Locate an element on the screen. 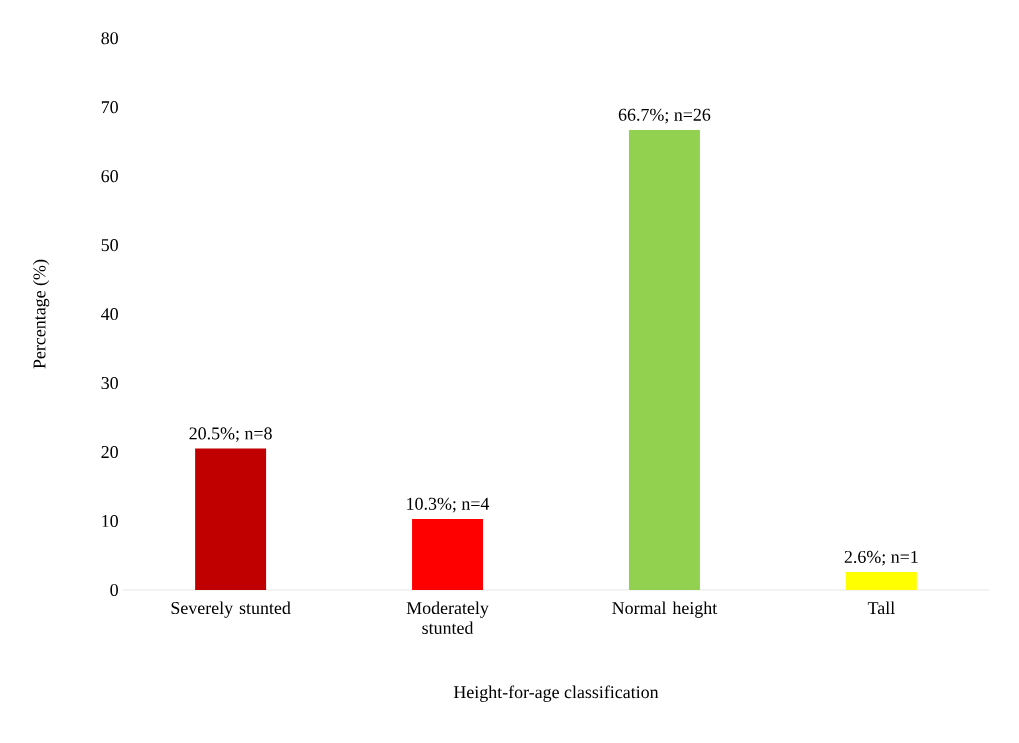  data-label: 10.3%; n=4 is located at coordinates (448, 505).